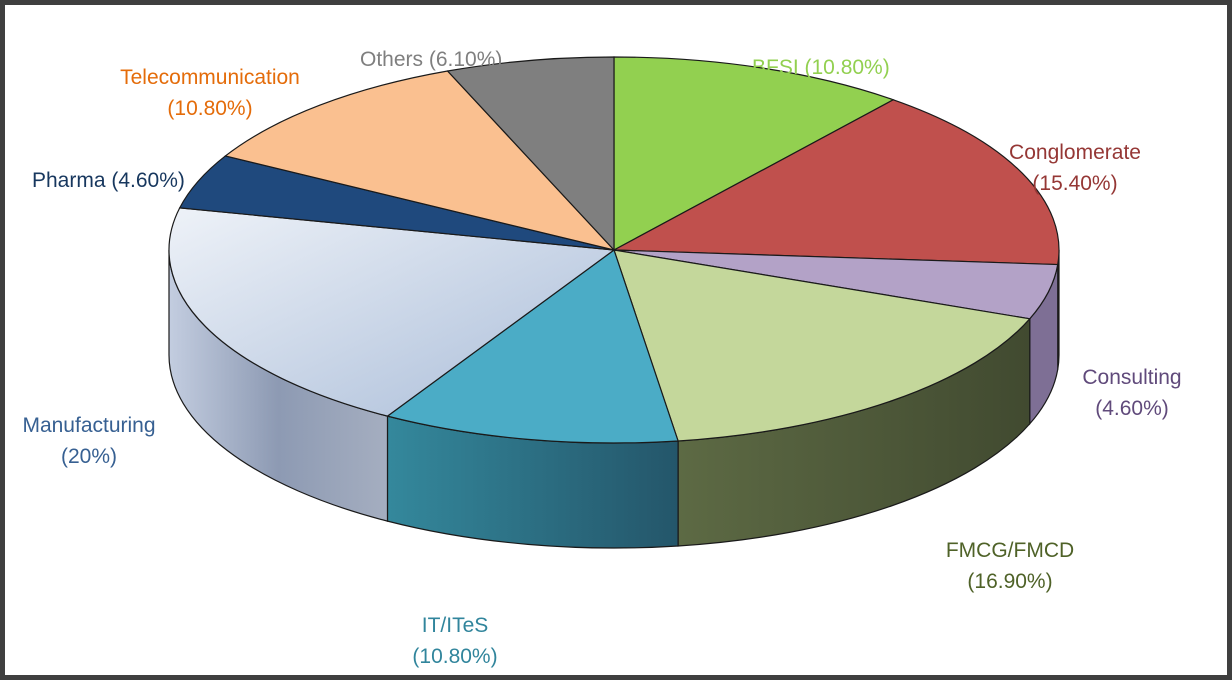  What do you see at coordinates (1010, 566) in the screenshot?
I see `label-fmcg: FMCG/FMCD (16.90%)` at bounding box center [1010, 566].